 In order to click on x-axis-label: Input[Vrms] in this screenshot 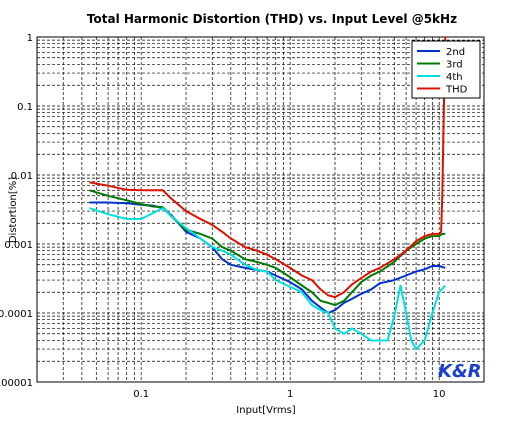, I will do `click(266, 410)`.